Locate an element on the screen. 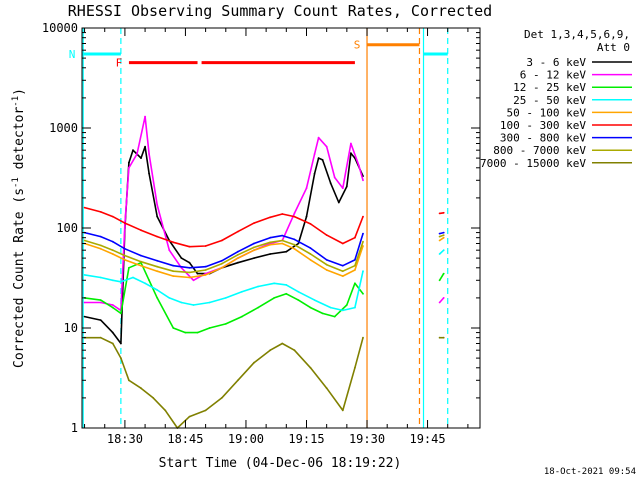 The width and height of the screenshot is (640, 480). x-tick-label: 19:00 is located at coordinates (246, 439).